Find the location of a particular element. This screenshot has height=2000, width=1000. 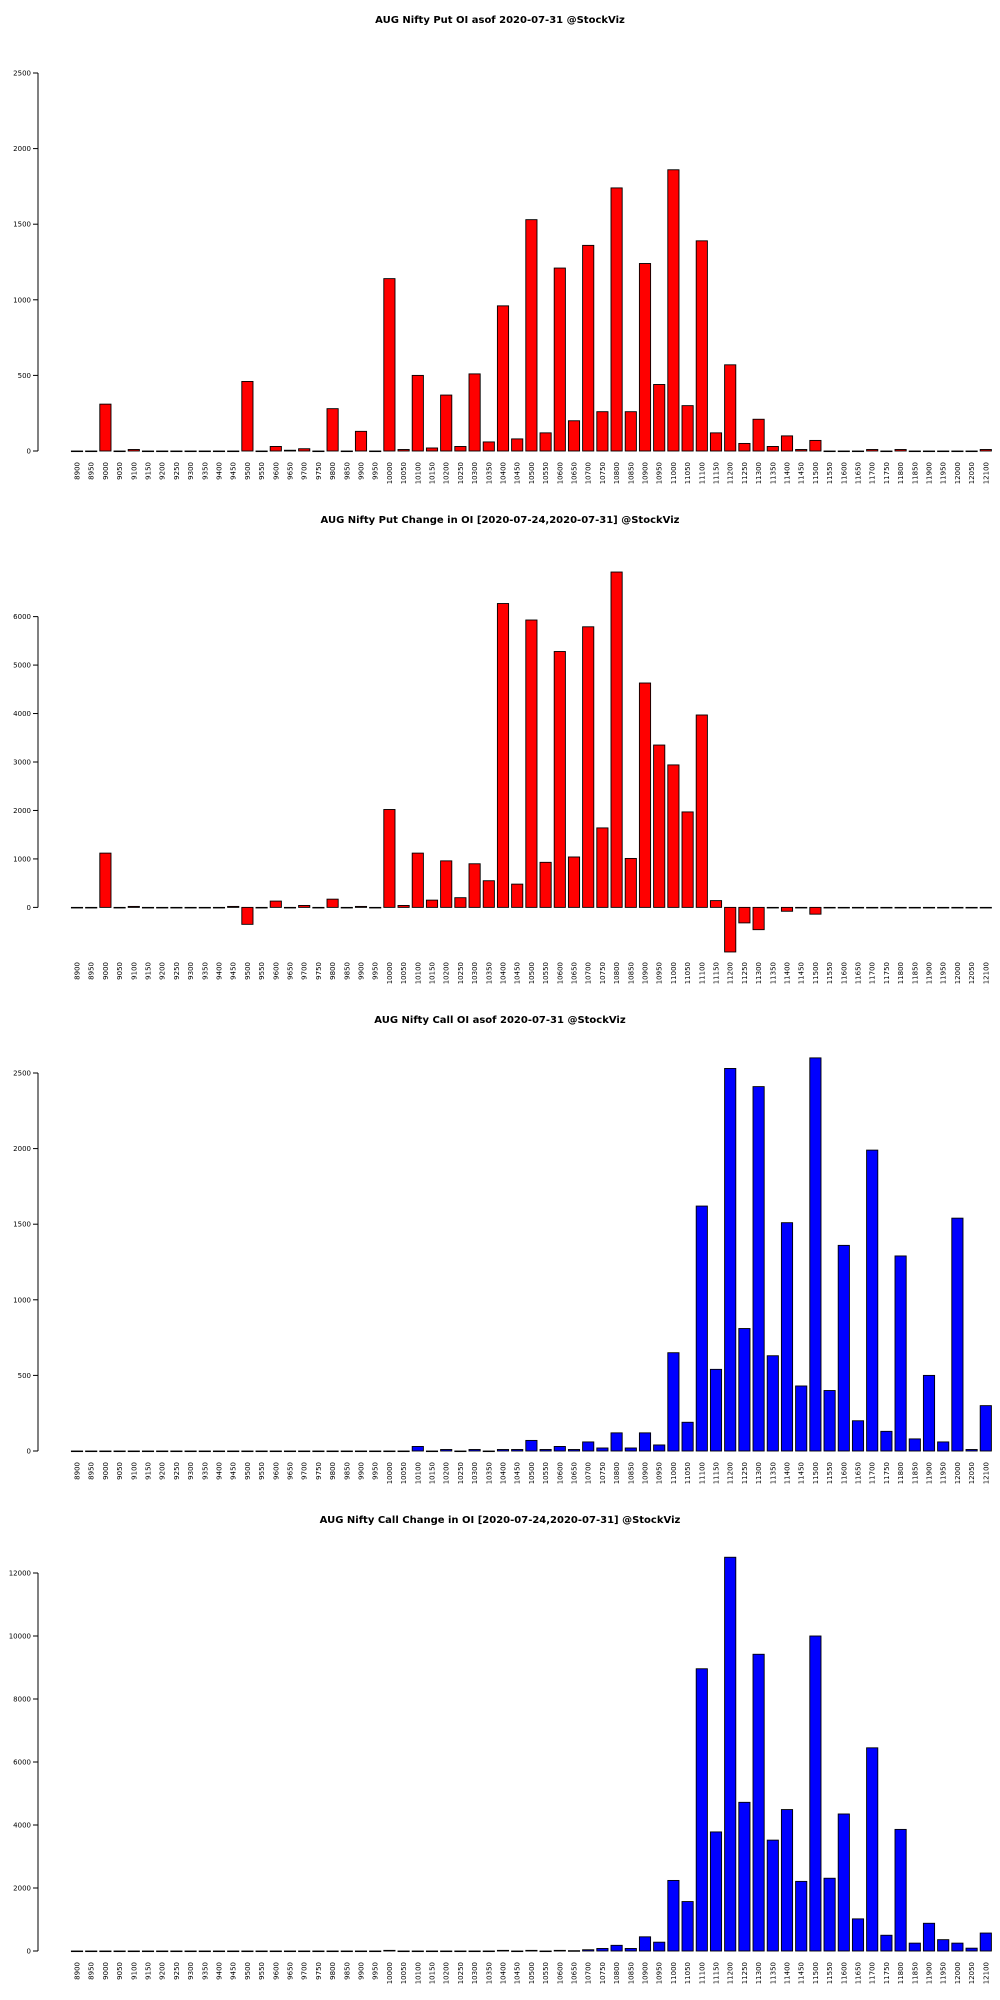

y-tick-label: 2000 is located at coordinates (22, 1149).